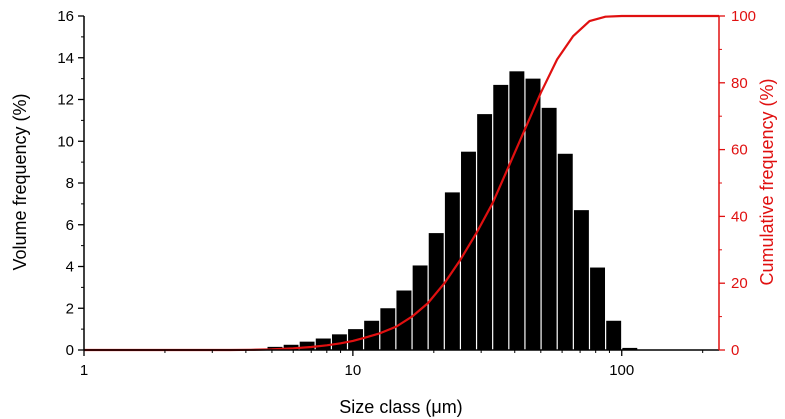  What do you see at coordinates (735, 350) in the screenshot?
I see `y2-tick-label: 0` at bounding box center [735, 350].